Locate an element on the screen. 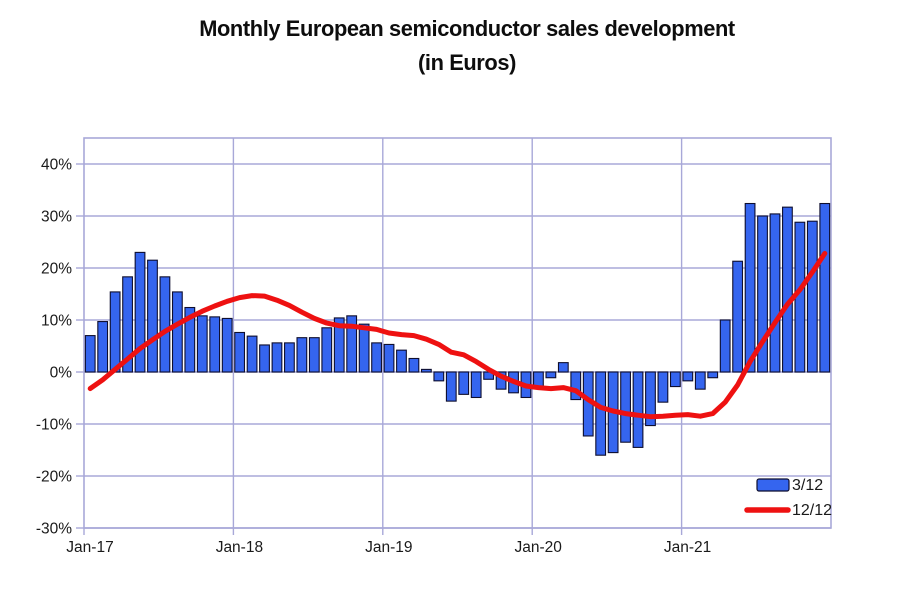 Image resolution: width=916 pixels, height=610 pixels. y-tick-label: -10% is located at coordinates (54, 425).